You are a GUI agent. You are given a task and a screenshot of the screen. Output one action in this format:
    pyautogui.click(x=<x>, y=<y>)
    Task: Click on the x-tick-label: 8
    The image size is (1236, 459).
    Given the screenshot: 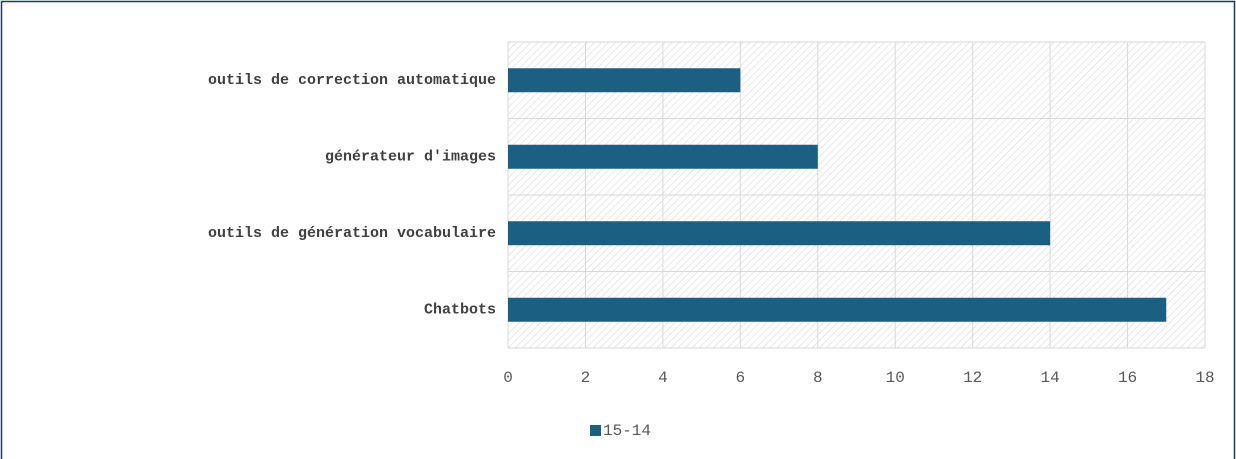 What is the action you would take?
    pyautogui.click(x=818, y=378)
    